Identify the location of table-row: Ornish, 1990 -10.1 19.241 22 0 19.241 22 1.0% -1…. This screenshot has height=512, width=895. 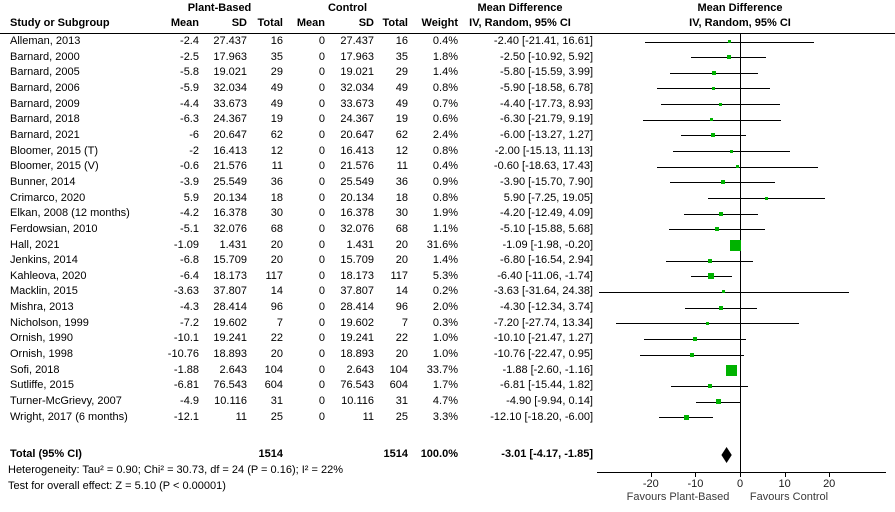
(447, 338).